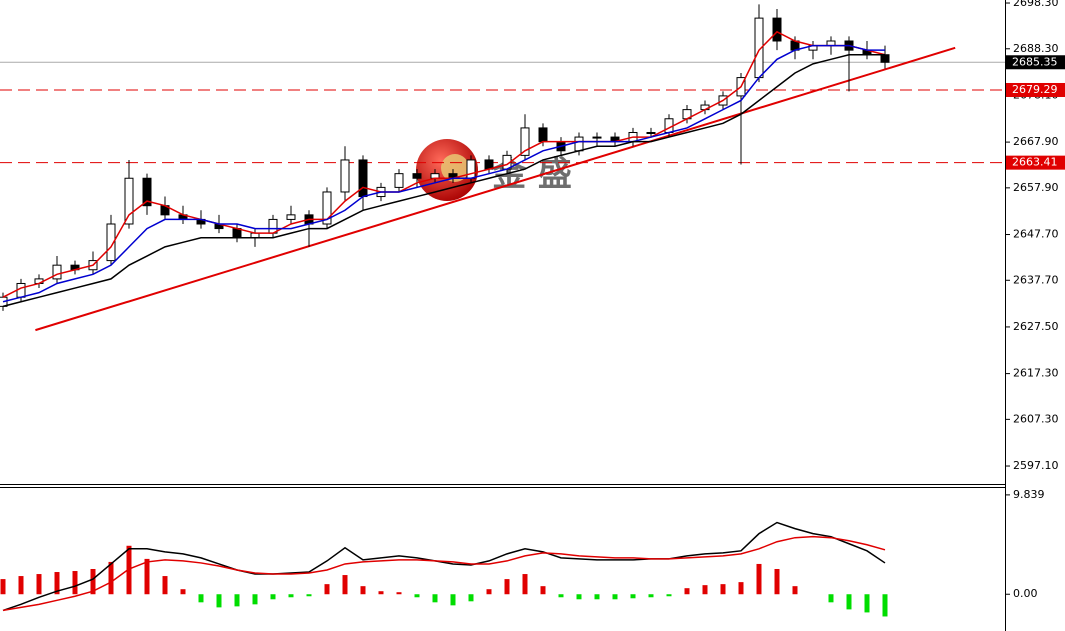 The height and width of the screenshot is (631, 1065). What do you see at coordinates (1036, 326) in the screenshot?
I see `y-tick-label: 2627.50` at bounding box center [1036, 326].